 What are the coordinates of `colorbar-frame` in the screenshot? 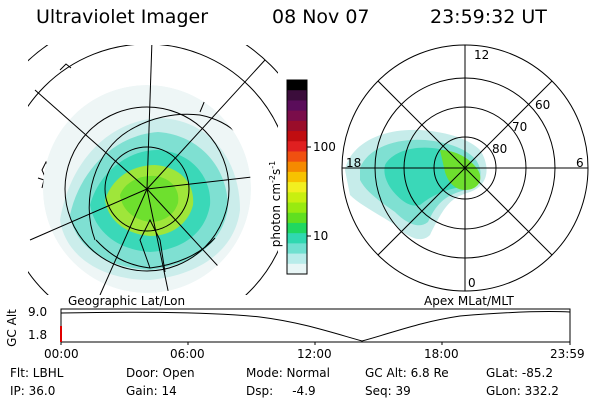 It's located at (297, 177).